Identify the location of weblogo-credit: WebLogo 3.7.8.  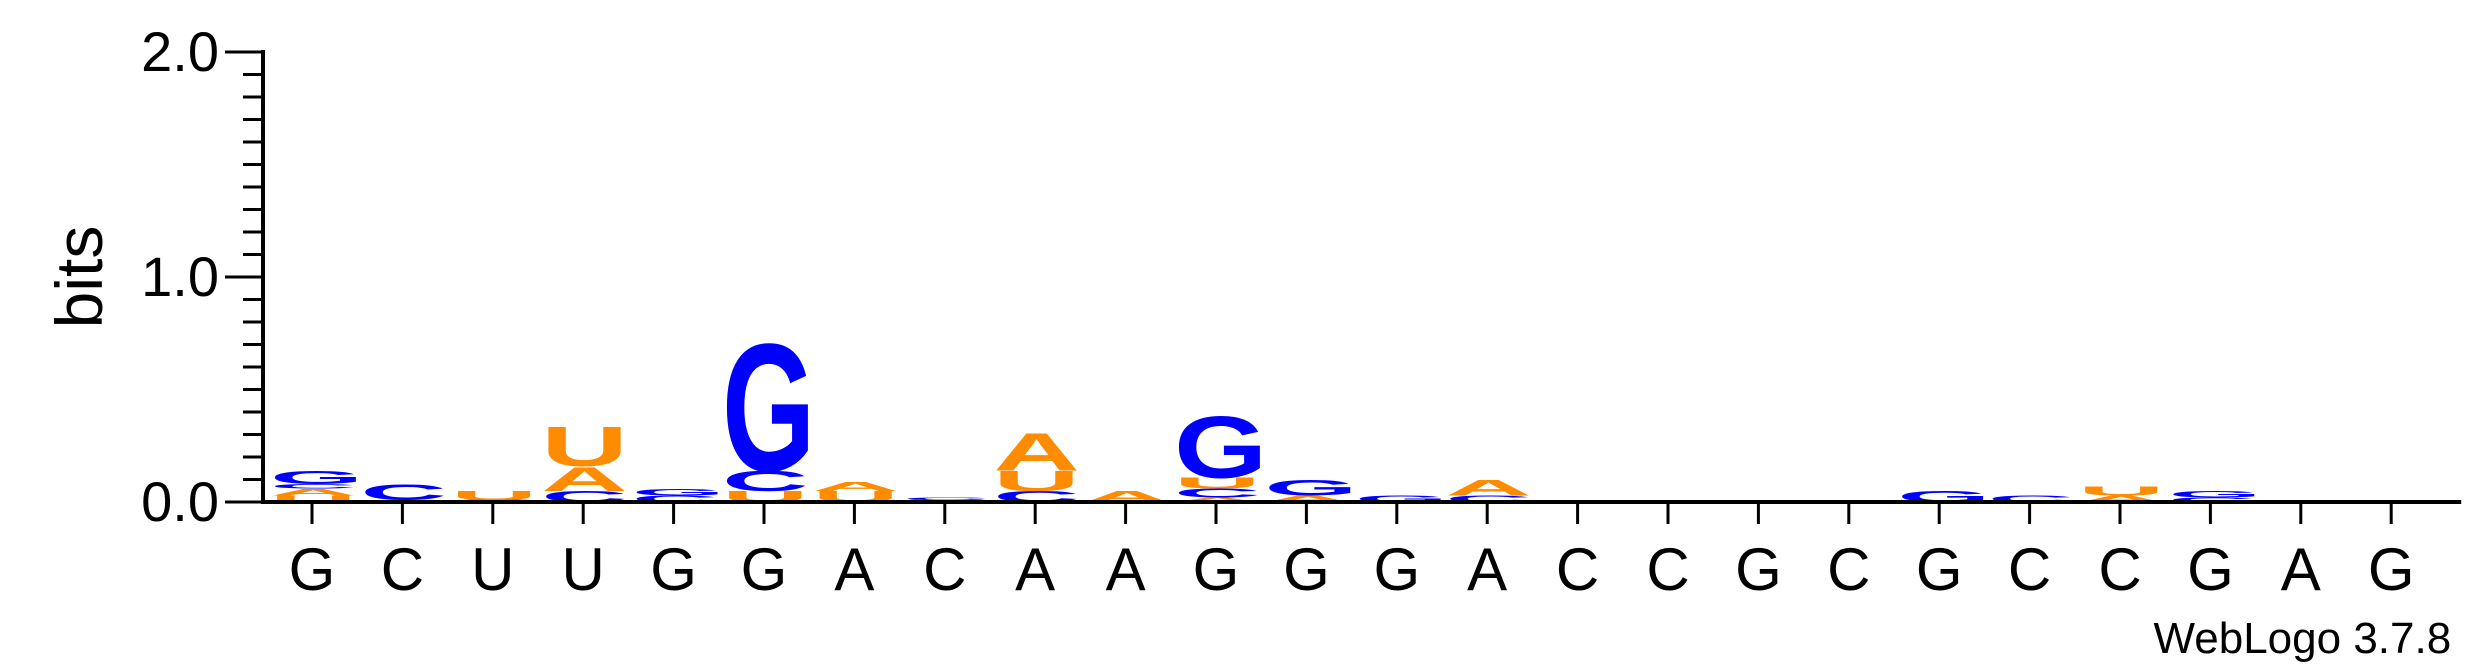
(2303, 638).